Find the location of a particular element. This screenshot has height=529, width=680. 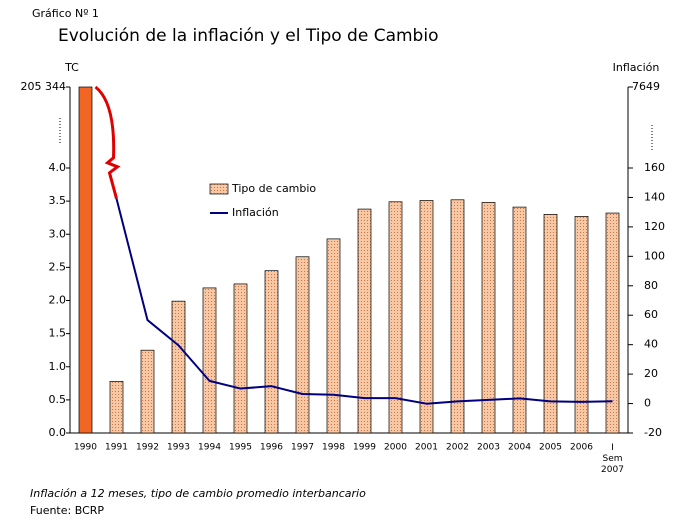

y2-tick-label: 20 is located at coordinates (651, 373).